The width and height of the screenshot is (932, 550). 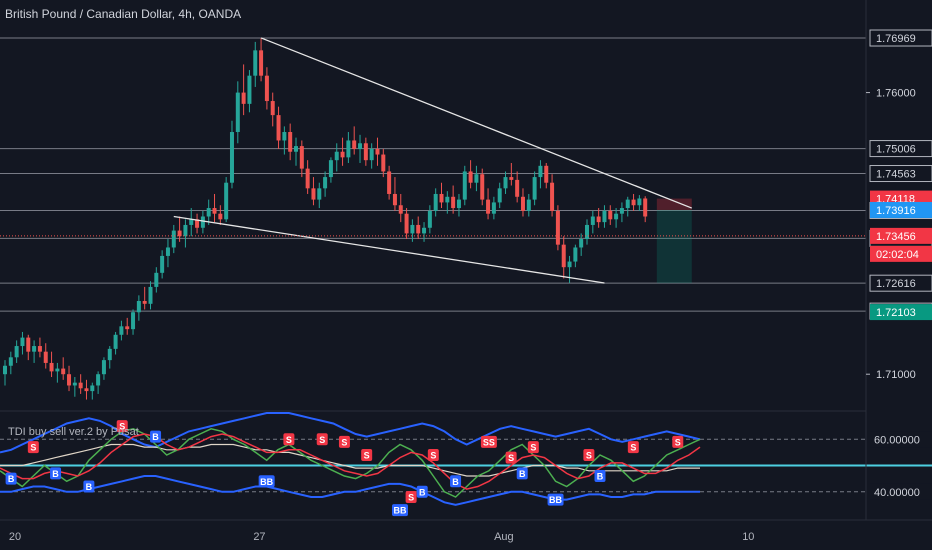 I want to click on time-axis: 2027Aug101724Sep7, so click(x=470, y=537).